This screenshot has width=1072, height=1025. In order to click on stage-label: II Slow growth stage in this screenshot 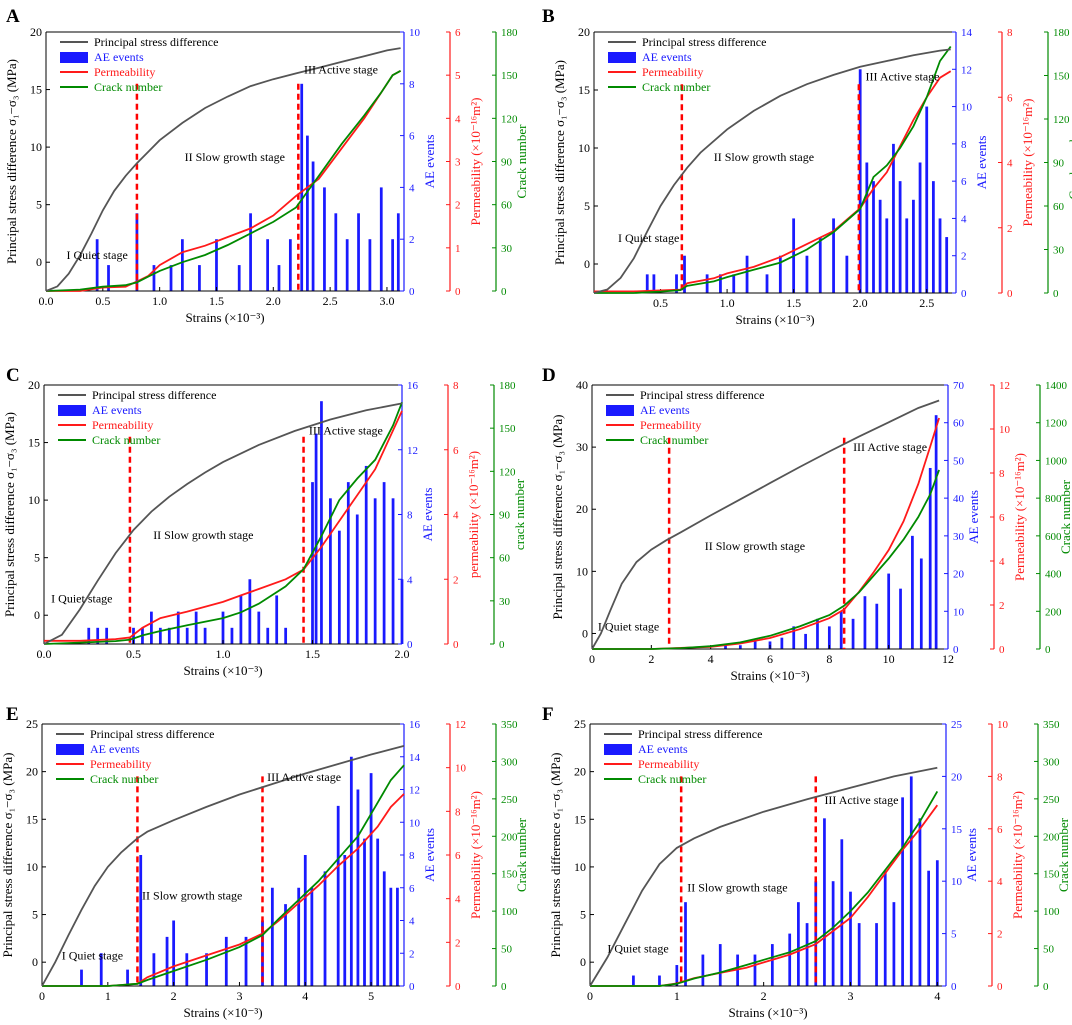, I will do `click(737, 888)`.